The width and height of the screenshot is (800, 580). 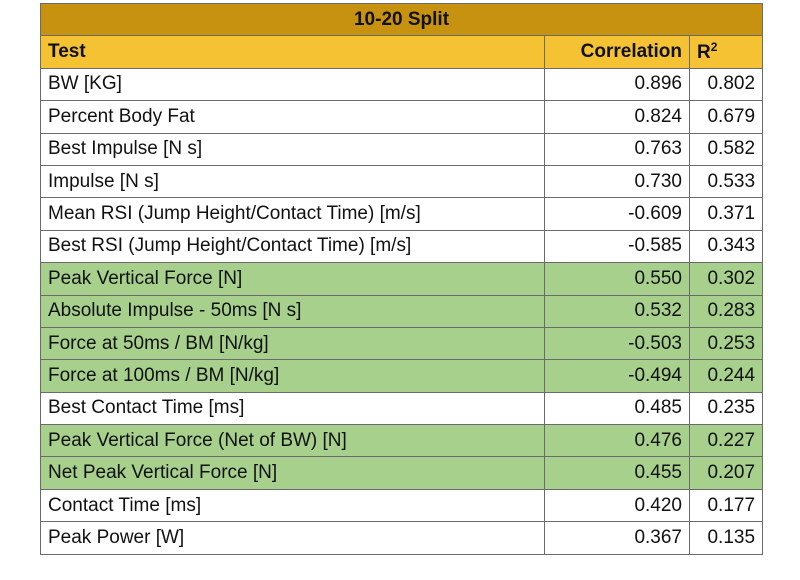 What do you see at coordinates (617, 117) in the screenshot?
I see `cell-correlation: 0.824` at bounding box center [617, 117].